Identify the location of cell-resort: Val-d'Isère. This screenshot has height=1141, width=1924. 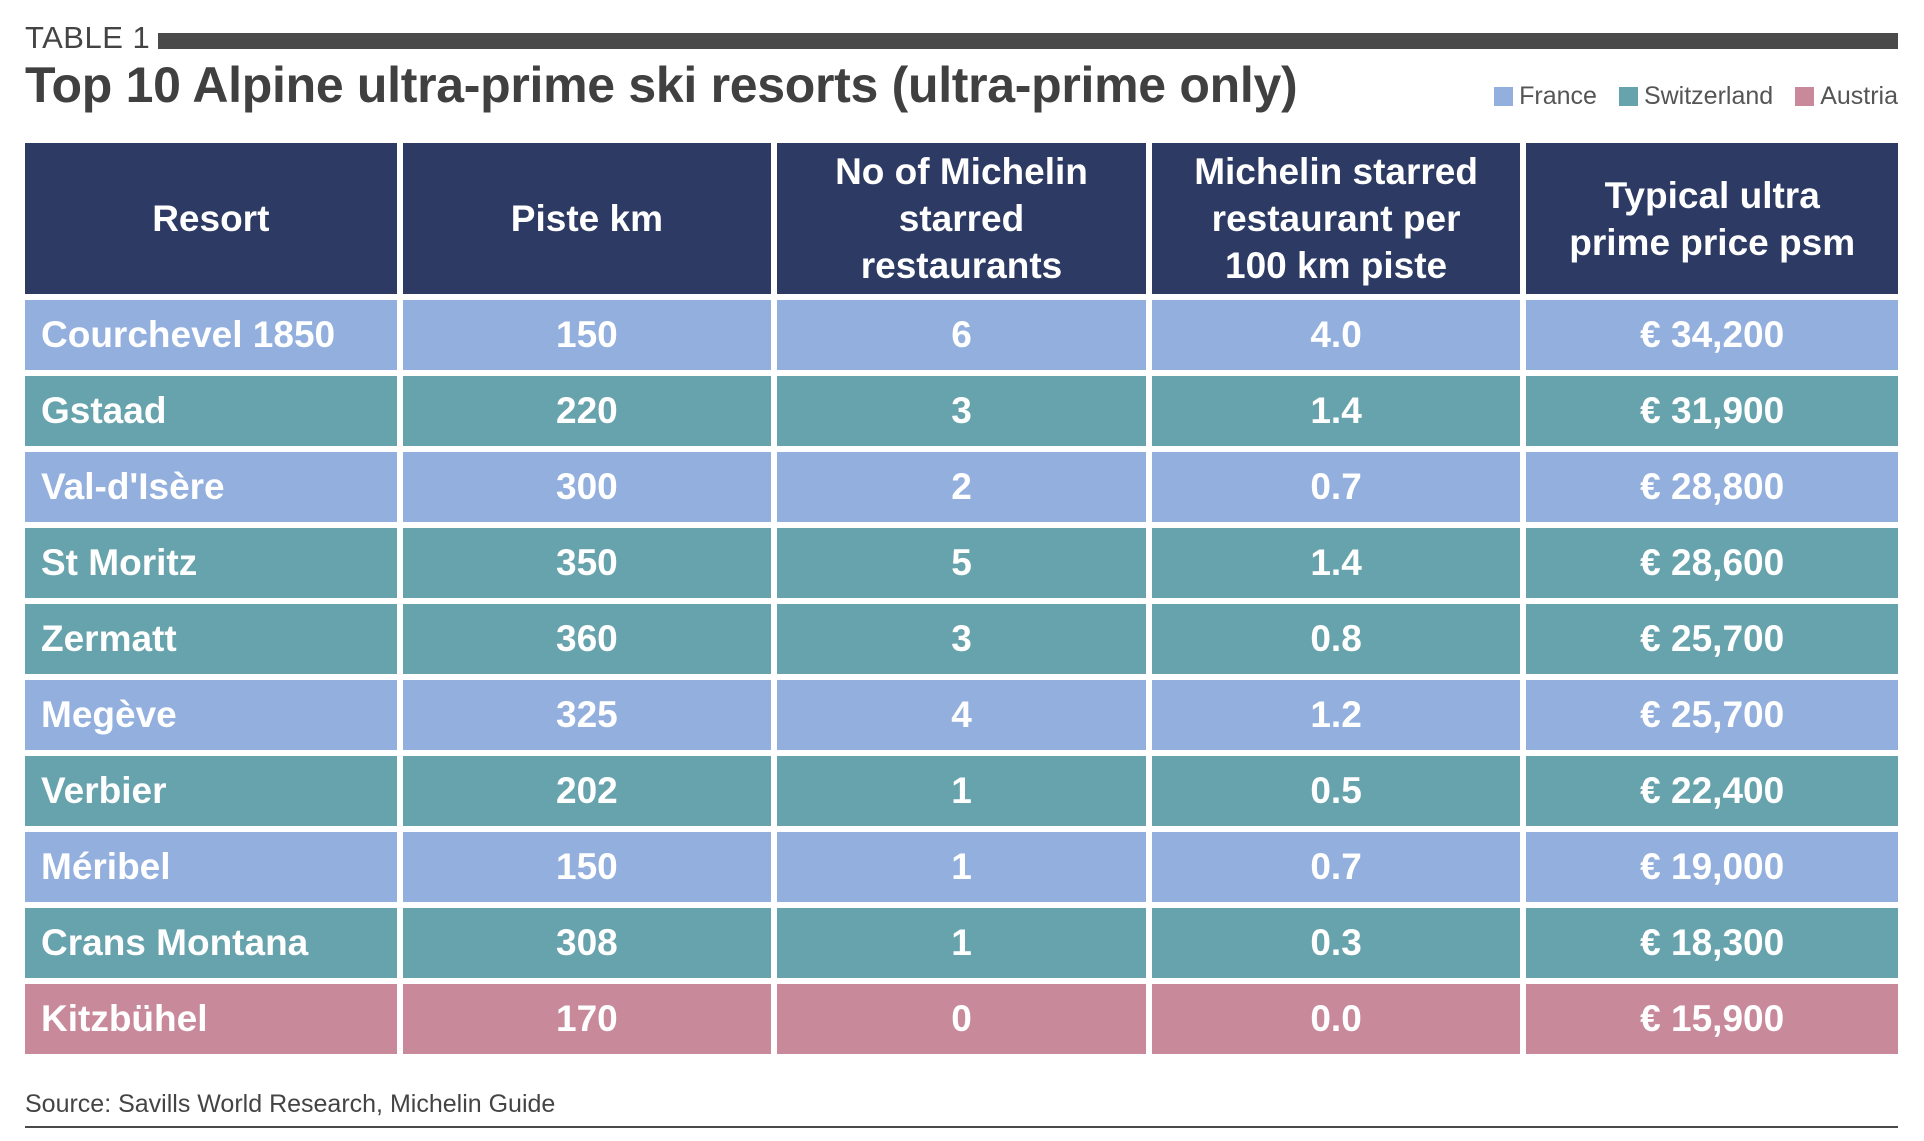
(214, 487).